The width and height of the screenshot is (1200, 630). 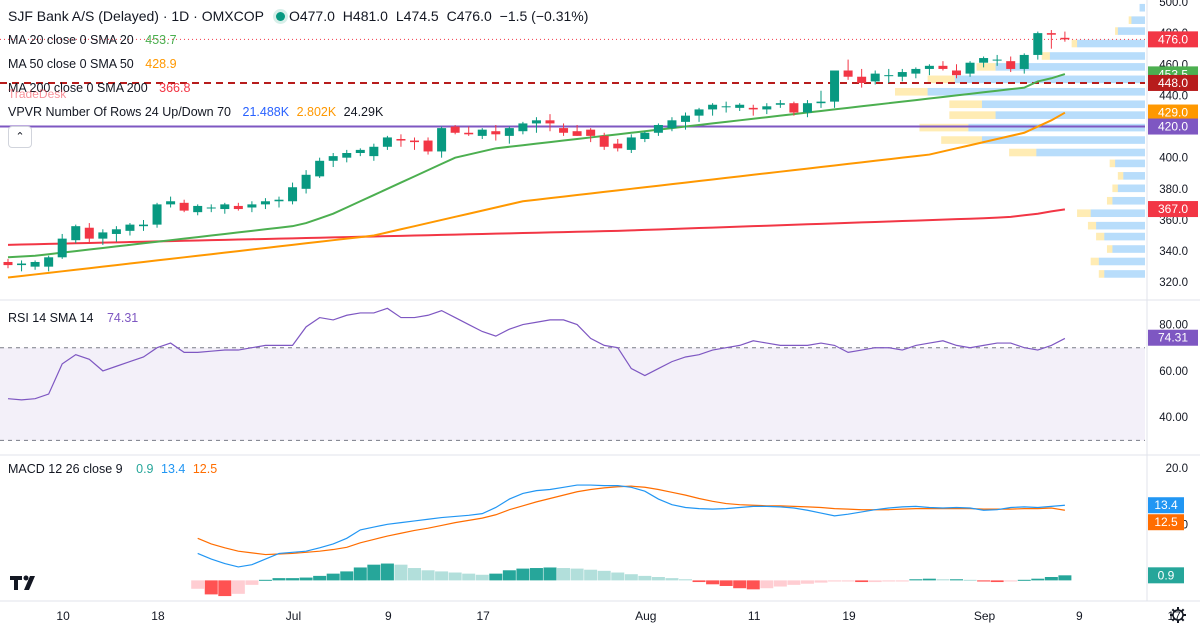 I want to click on macd-line, so click(x=631, y=526).